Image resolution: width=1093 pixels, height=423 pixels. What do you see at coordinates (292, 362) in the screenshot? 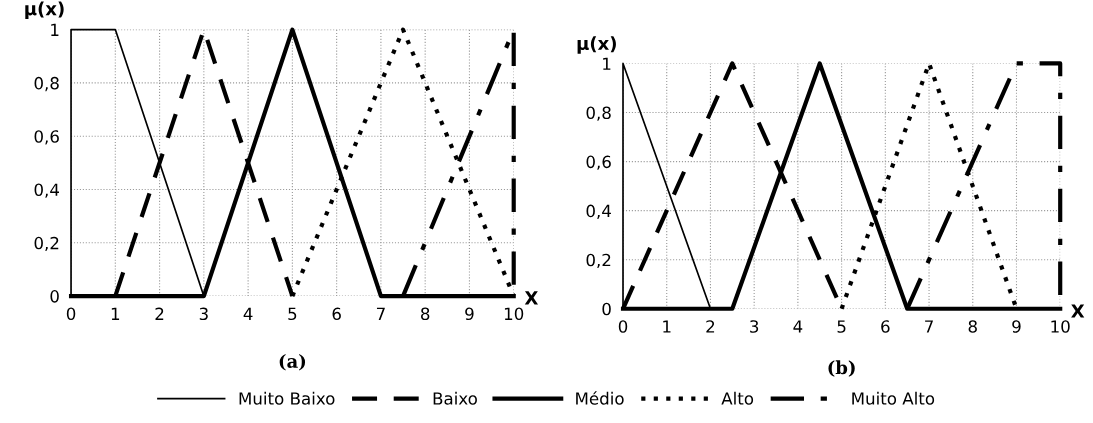
I see `text: (a)` at bounding box center [292, 362].